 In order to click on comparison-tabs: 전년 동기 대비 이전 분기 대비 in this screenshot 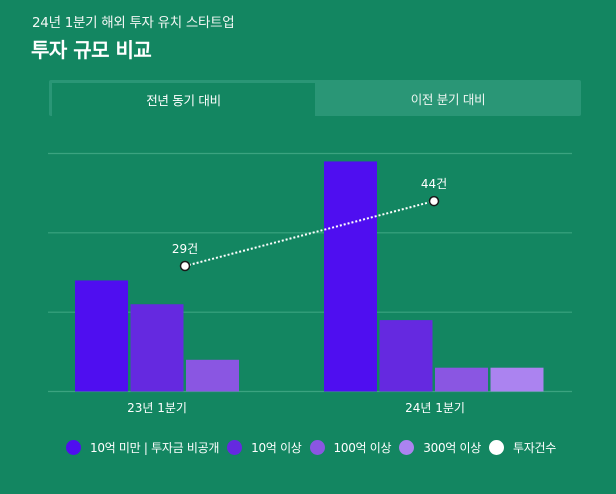, I will do `click(315, 98)`.